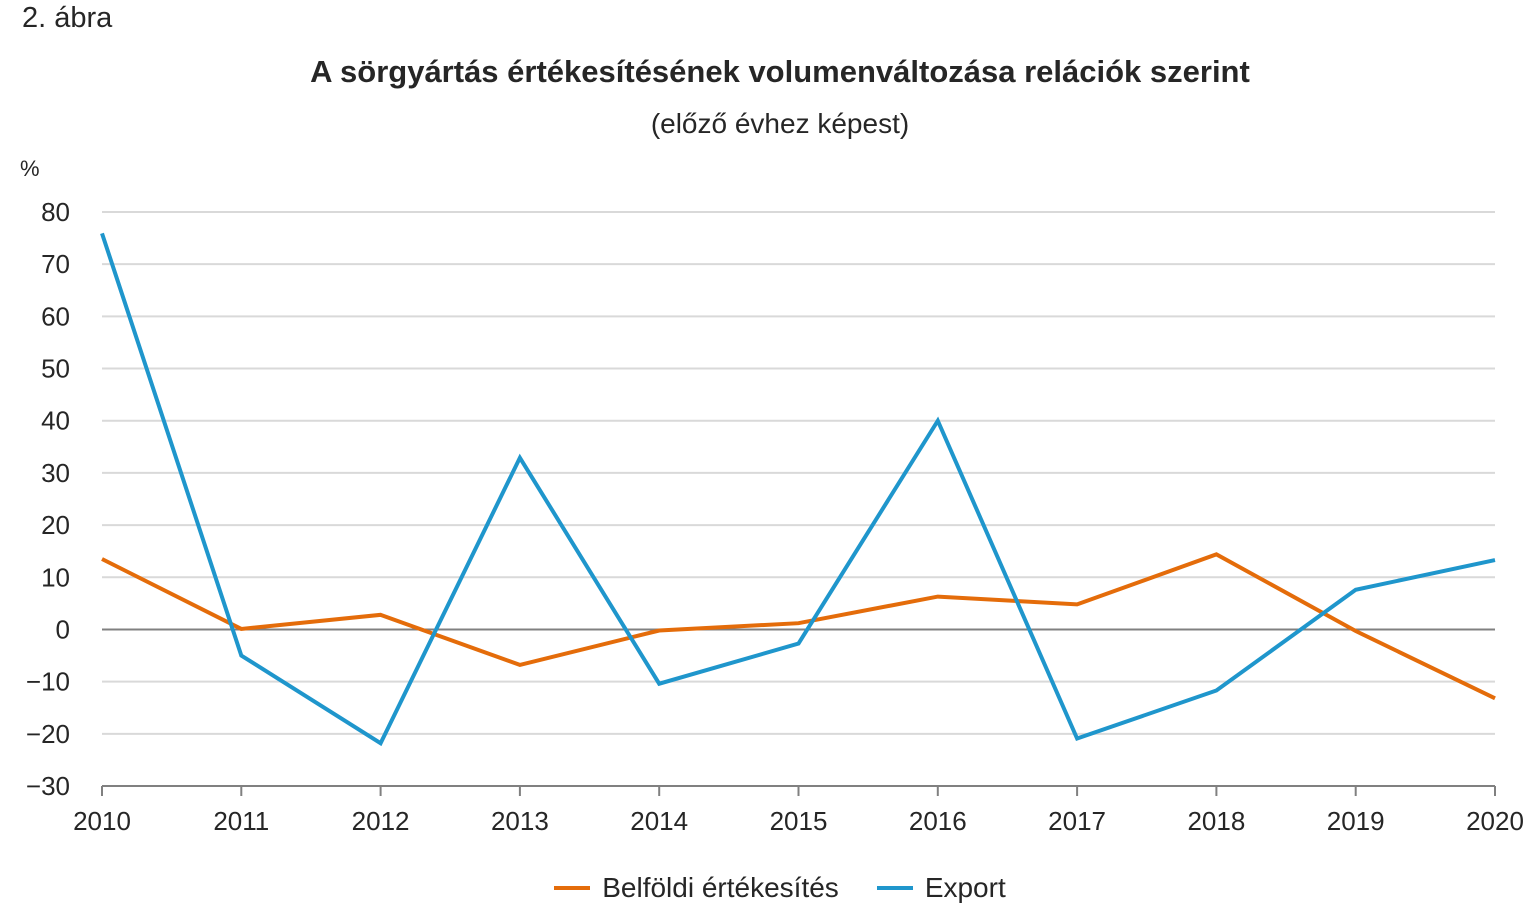 The height and width of the screenshot is (916, 1533). I want to click on x-tick-label: 2015, so click(799, 821).